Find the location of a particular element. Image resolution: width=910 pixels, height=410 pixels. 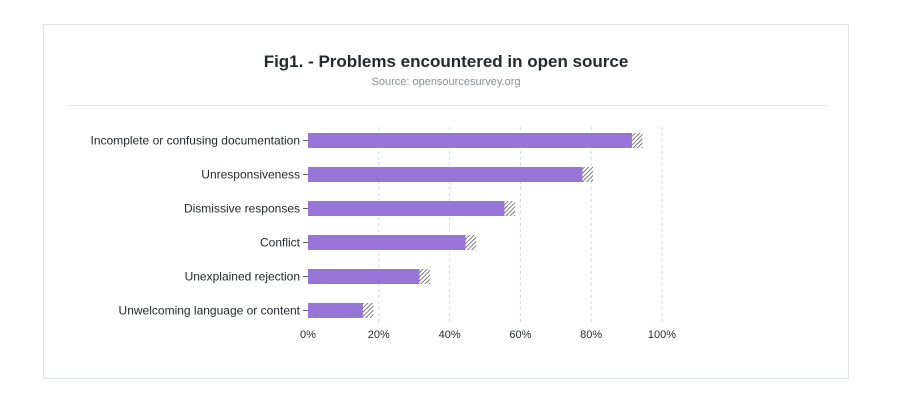

category-label: Incomplete or confusing documentation is located at coordinates (195, 141).